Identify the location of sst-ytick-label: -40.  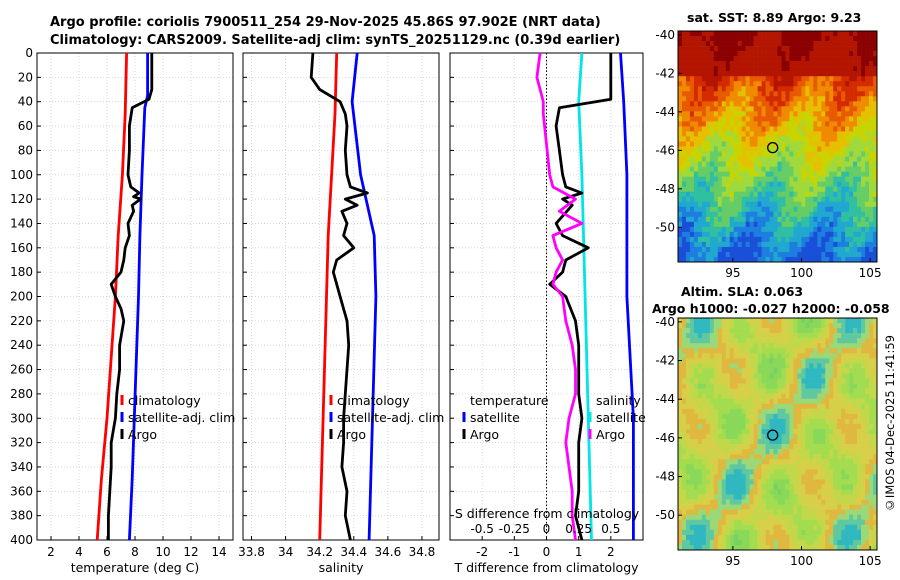
(665, 35).